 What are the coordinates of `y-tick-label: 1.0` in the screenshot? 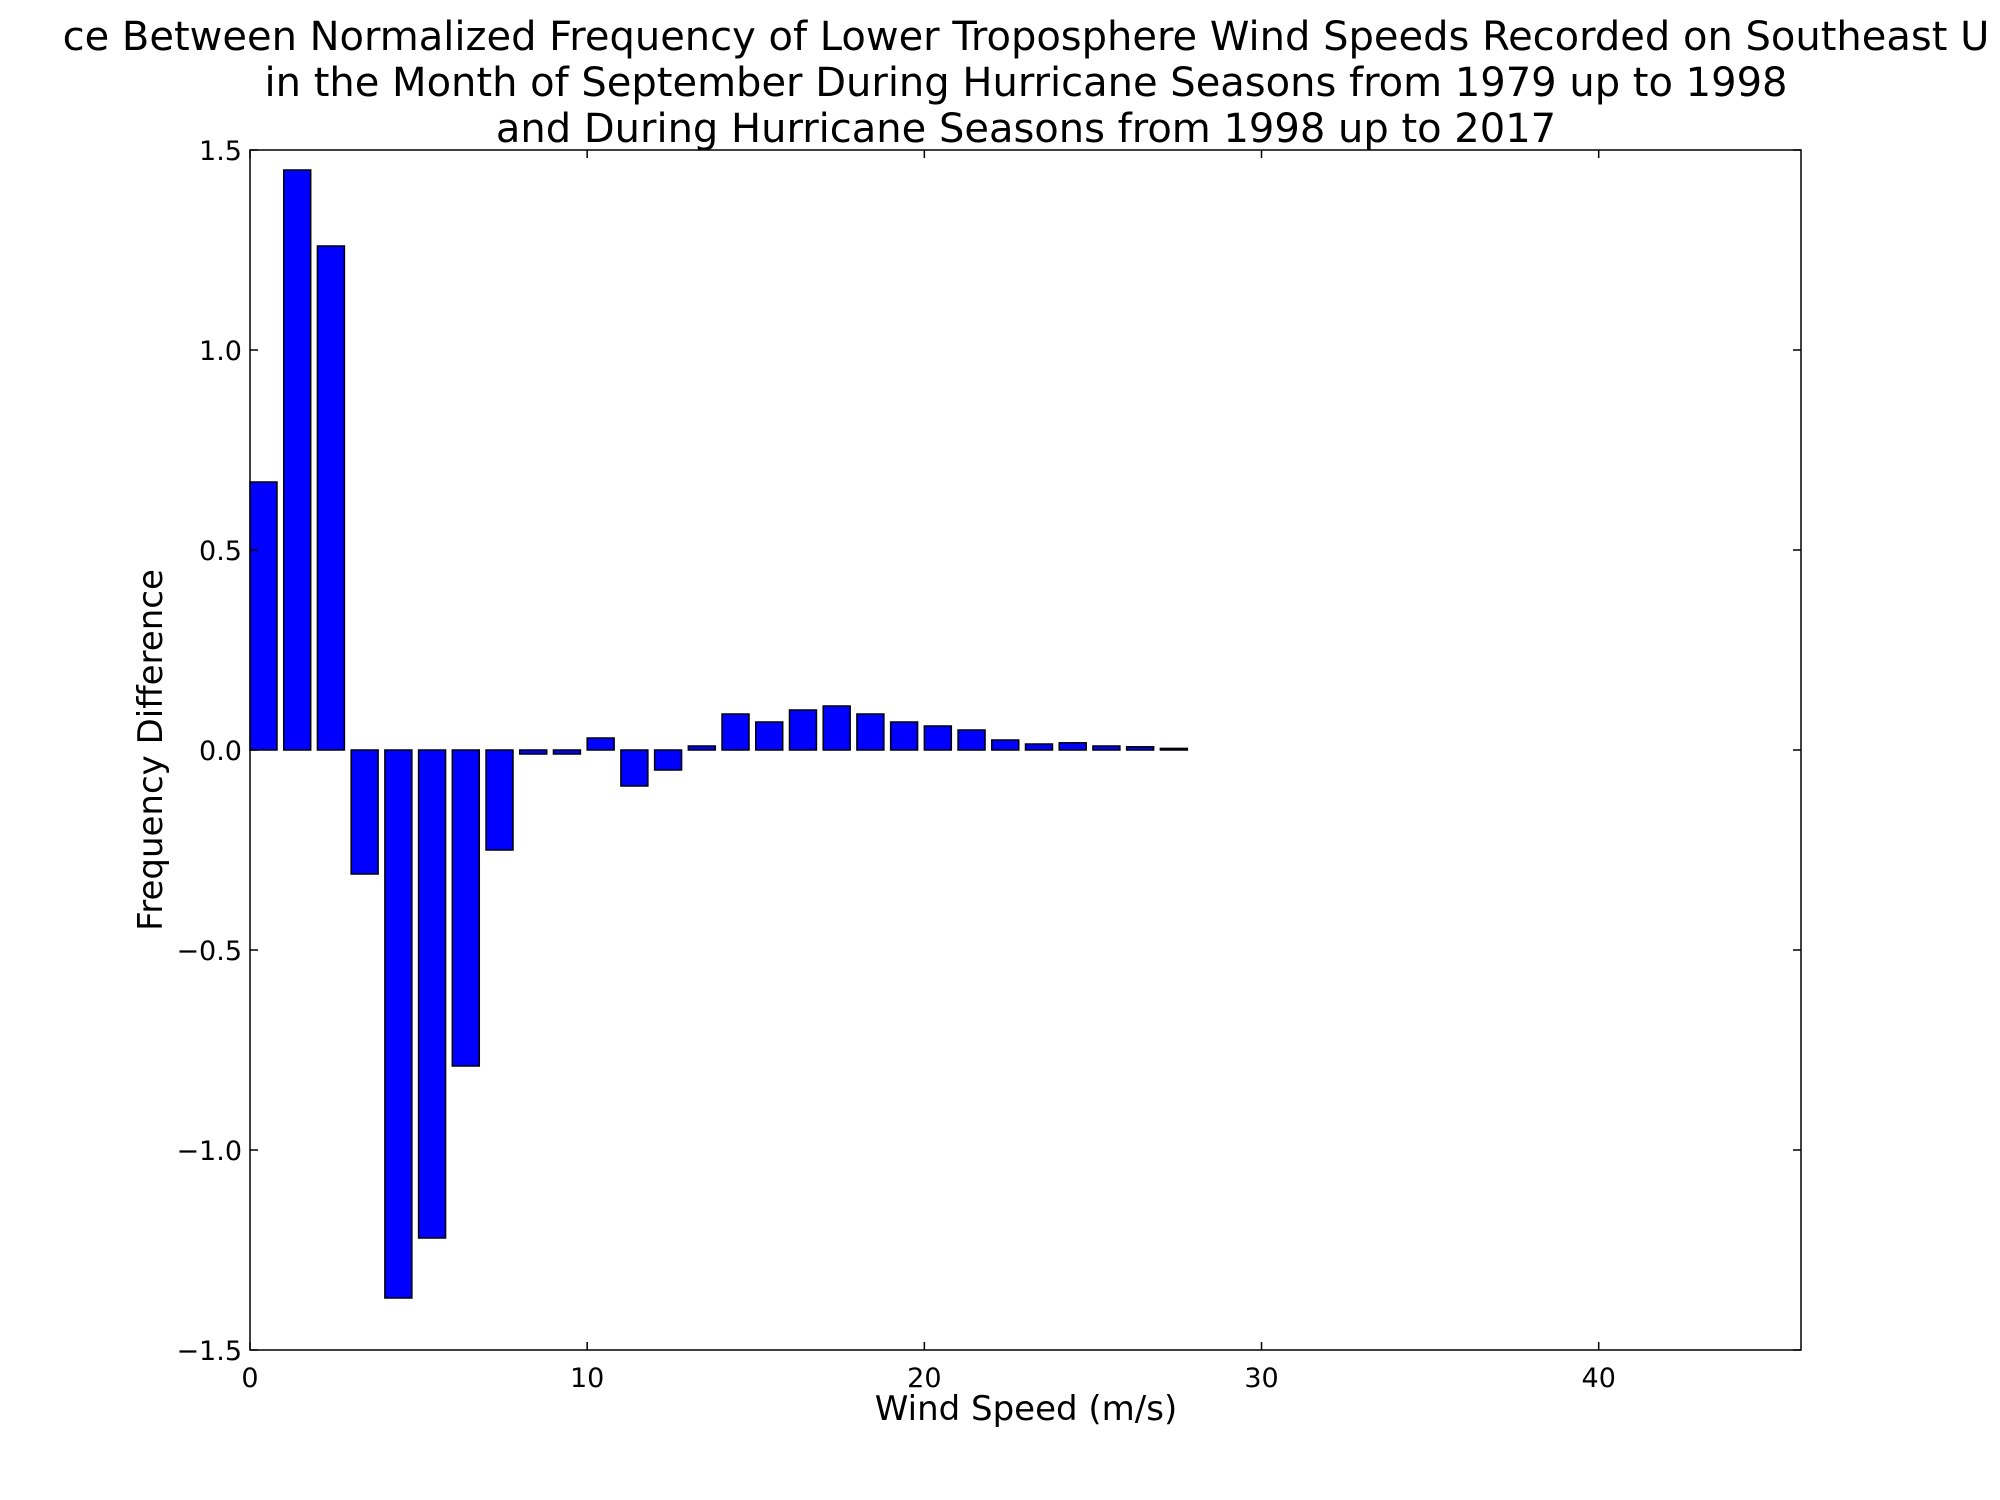 It's located at (220, 351).